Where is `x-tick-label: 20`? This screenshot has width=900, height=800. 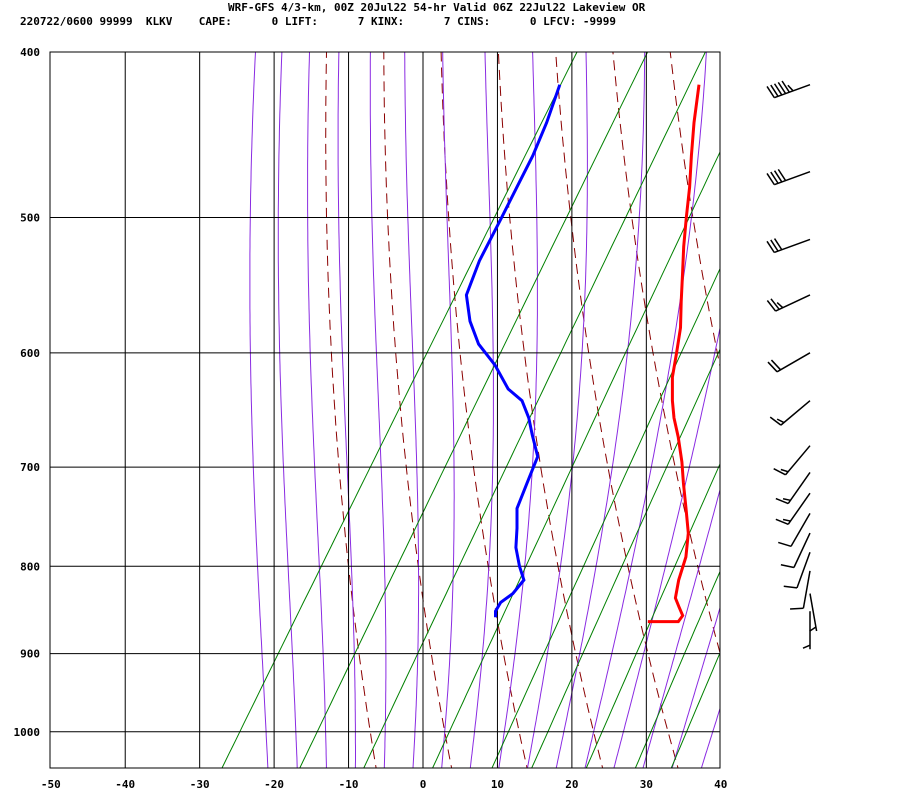 x-tick-label: 20 is located at coordinates (571, 784).